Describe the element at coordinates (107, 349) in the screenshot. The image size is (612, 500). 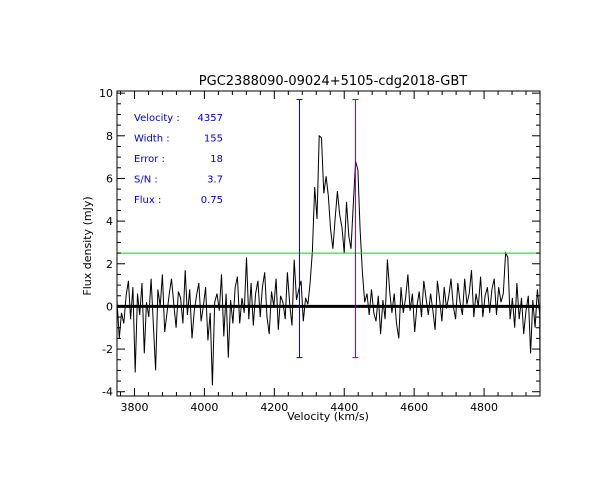
I see `y-tick-label: -2` at that location.